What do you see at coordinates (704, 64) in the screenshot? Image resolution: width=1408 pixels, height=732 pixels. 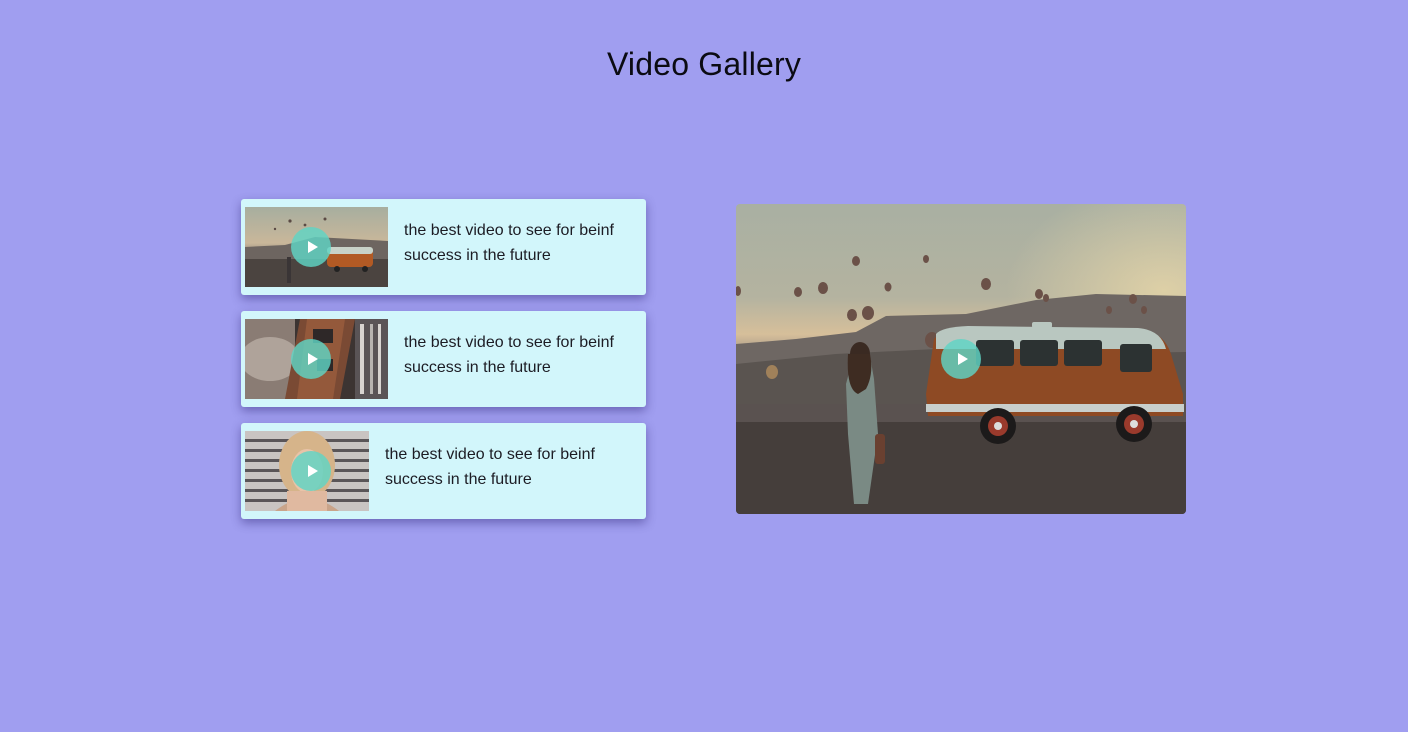 I see `page-title: Video Gallery` at bounding box center [704, 64].